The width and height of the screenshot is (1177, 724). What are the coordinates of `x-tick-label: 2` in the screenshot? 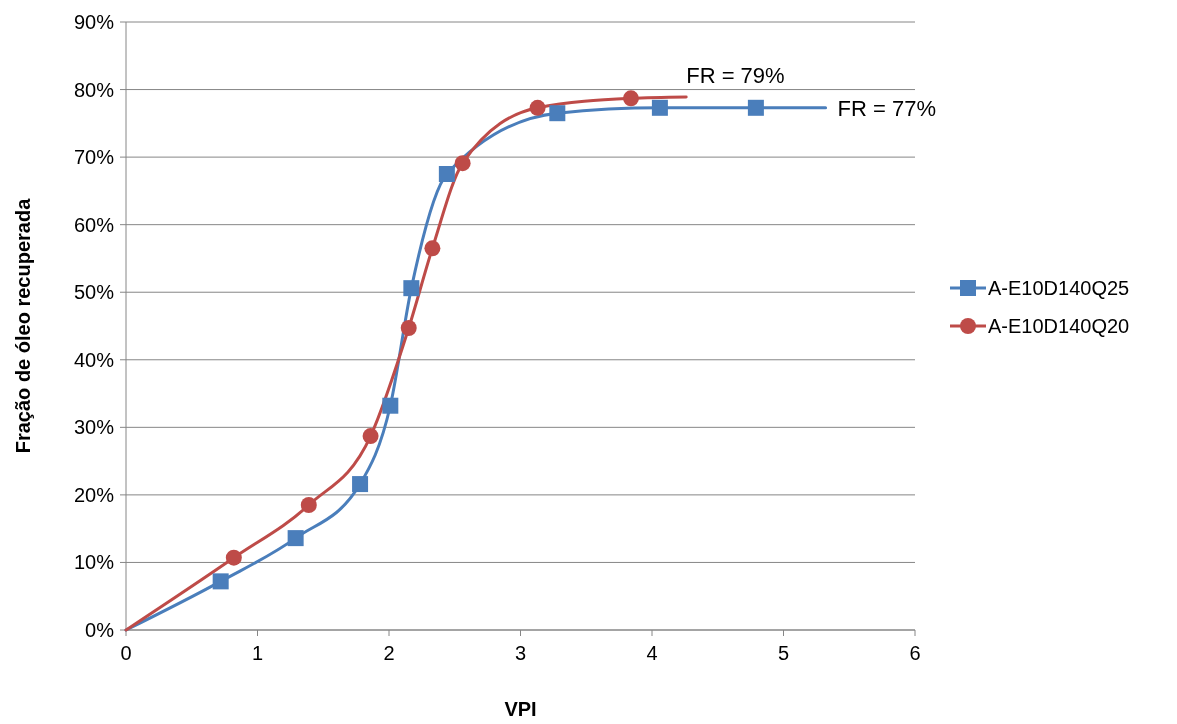 It's located at (389, 653).